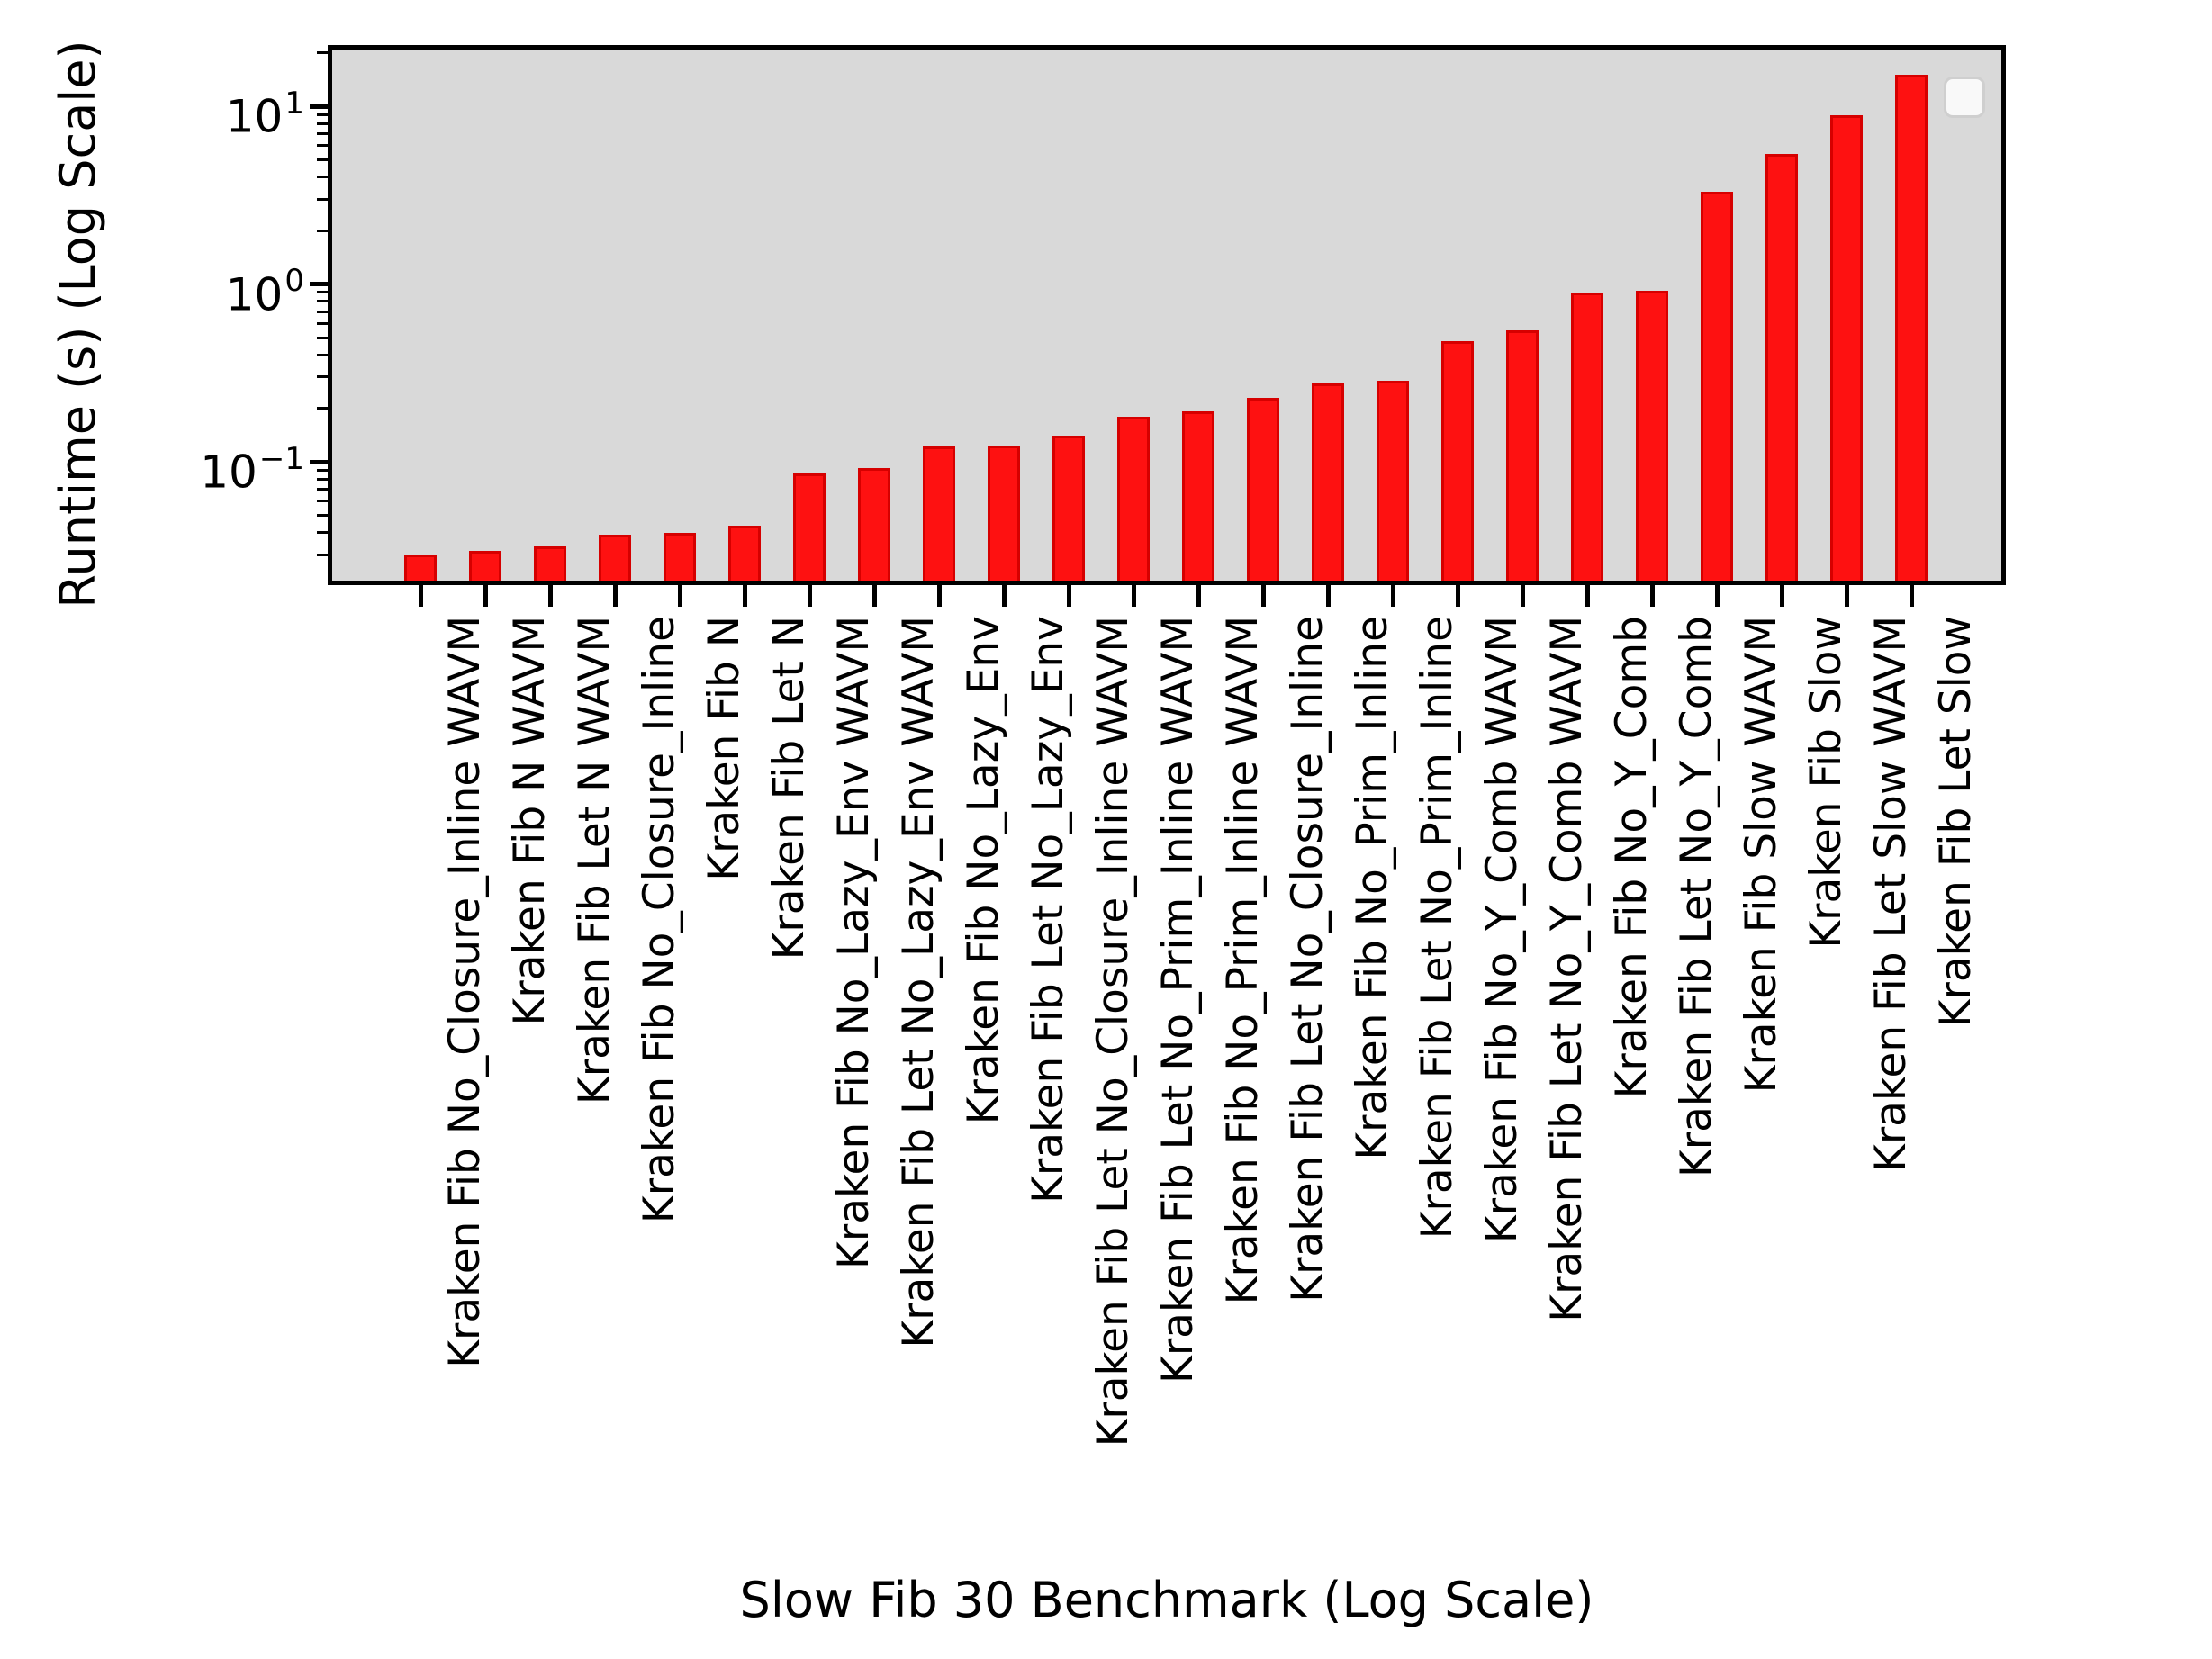 This screenshot has height=1659, width=2212. Describe the element at coordinates (724, 748) in the screenshot. I see `x-tick-label: Kraken Fib N` at that location.